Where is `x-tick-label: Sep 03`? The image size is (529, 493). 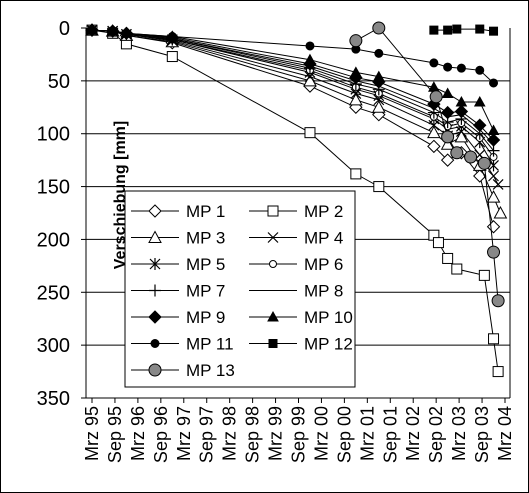 x-tick-label: Sep 03 is located at coordinates (482, 434).